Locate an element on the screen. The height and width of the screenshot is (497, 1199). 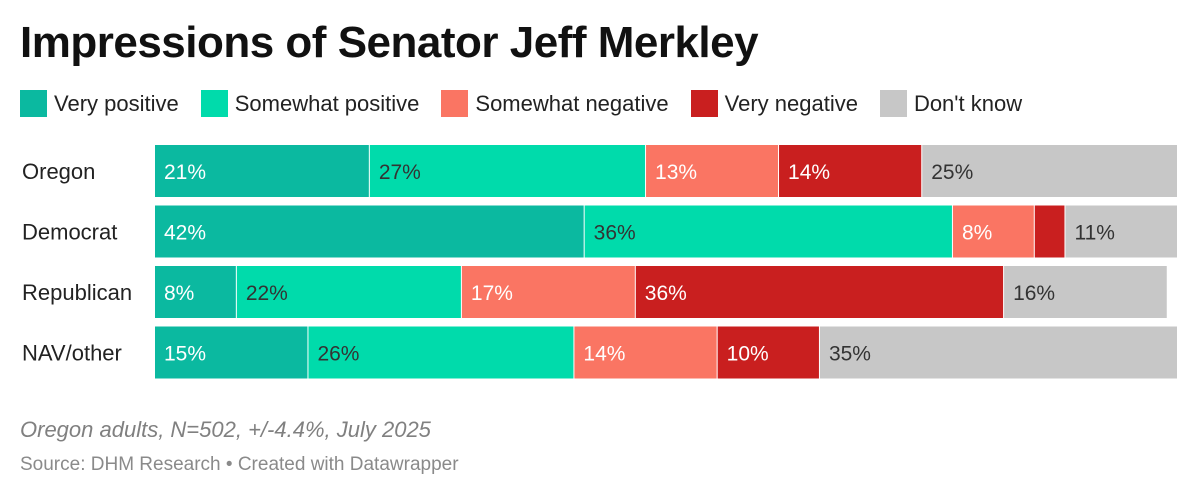
legend-item-somewhat-positive: Somewhat positive is located at coordinates (310, 103).